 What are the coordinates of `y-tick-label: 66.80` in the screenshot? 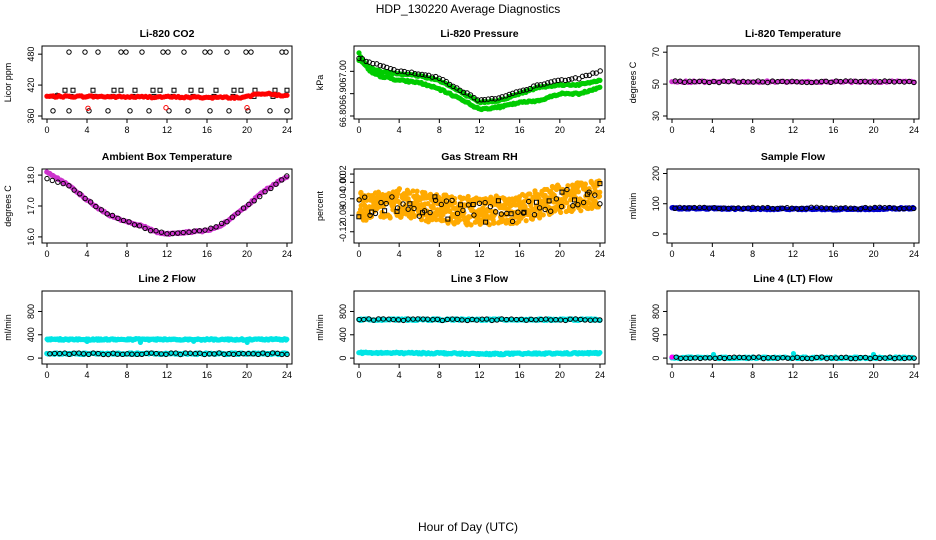 It's located at (343, 116).